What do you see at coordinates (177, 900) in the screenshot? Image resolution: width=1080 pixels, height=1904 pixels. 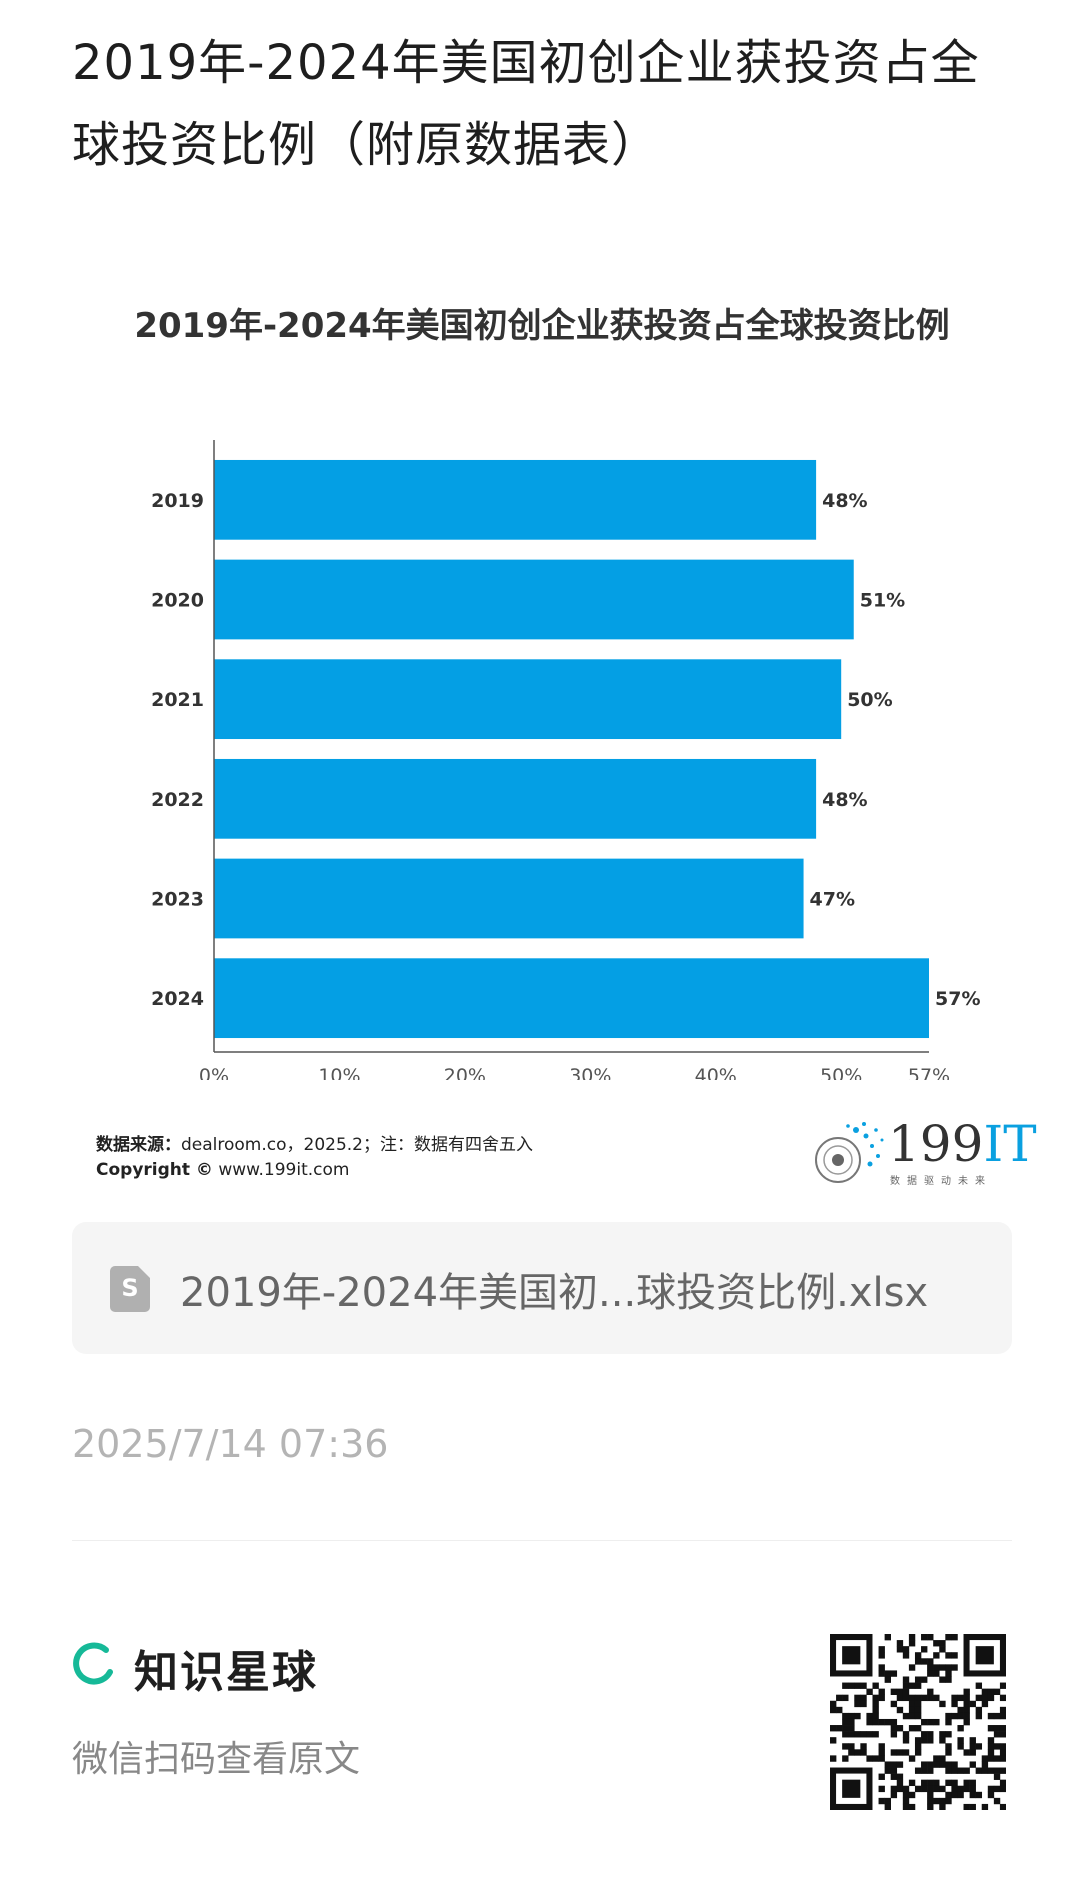 I see `y-tick-label: 2023` at bounding box center [177, 900].